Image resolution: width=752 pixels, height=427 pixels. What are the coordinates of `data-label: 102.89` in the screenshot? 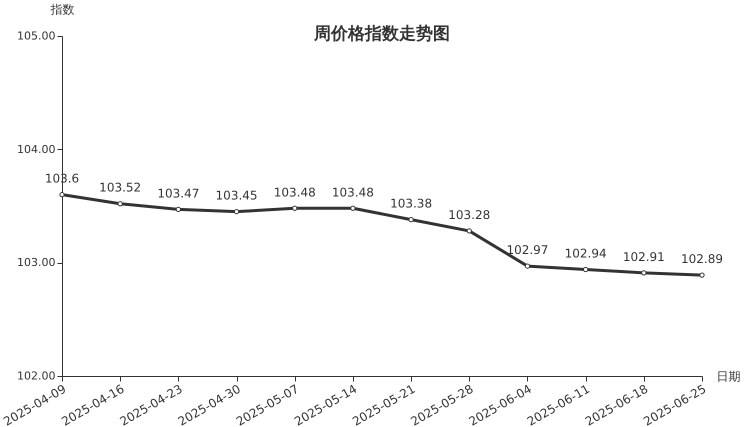 It's located at (702, 259).